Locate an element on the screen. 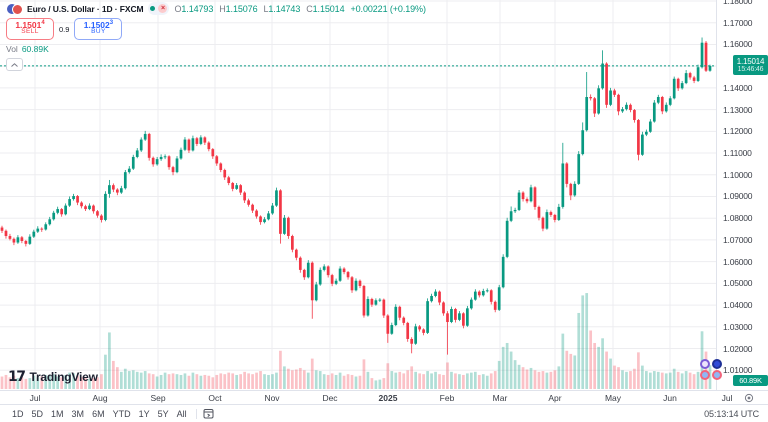  reaction-emoji-blue is located at coordinates (717, 364).